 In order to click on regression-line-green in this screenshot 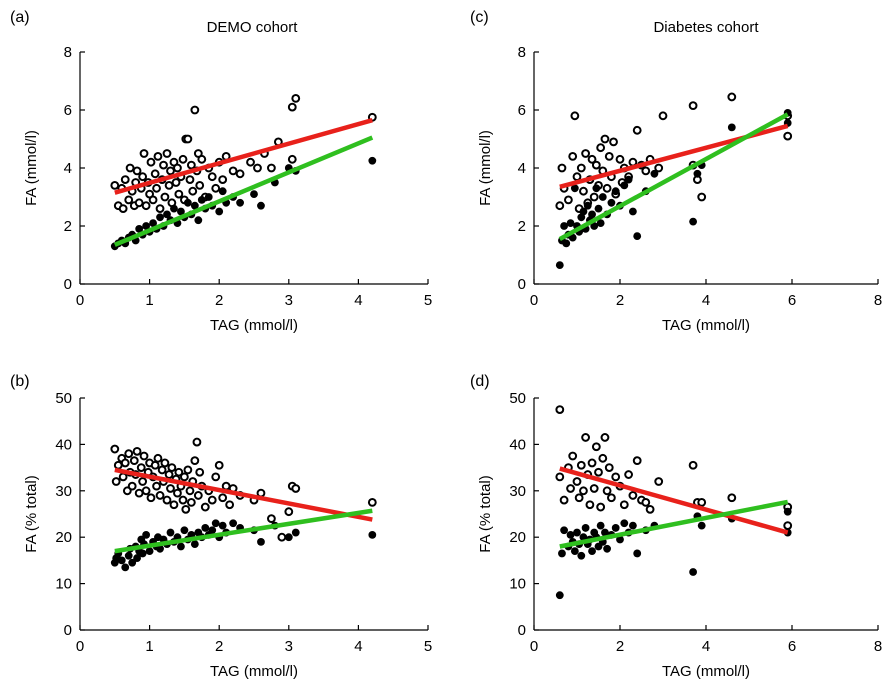, I will do `click(243, 191)`.